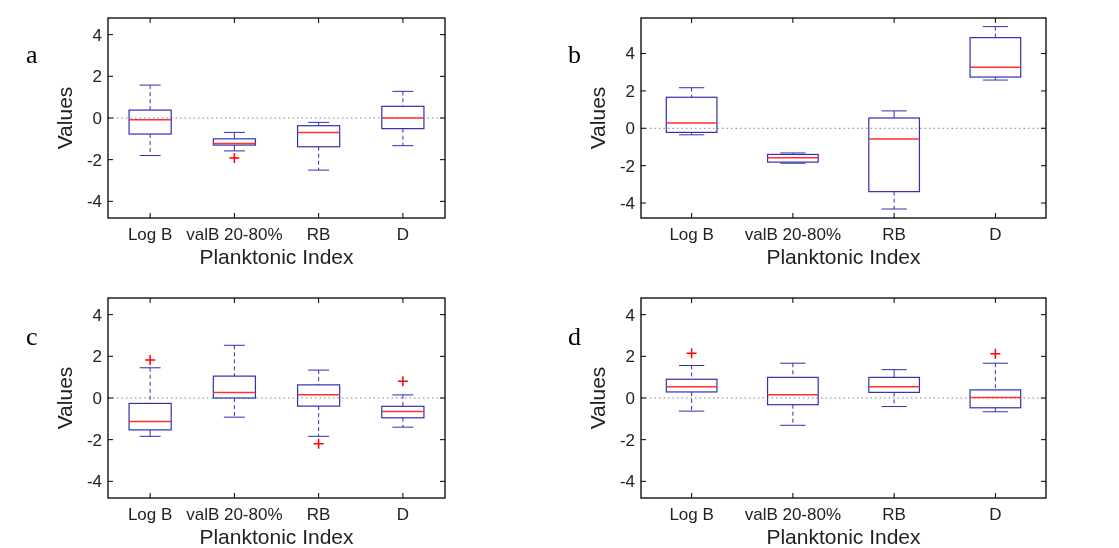 The height and width of the screenshot is (548, 1119). What do you see at coordinates (32, 54) in the screenshot?
I see `text: a` at bounding box center [32, 54].